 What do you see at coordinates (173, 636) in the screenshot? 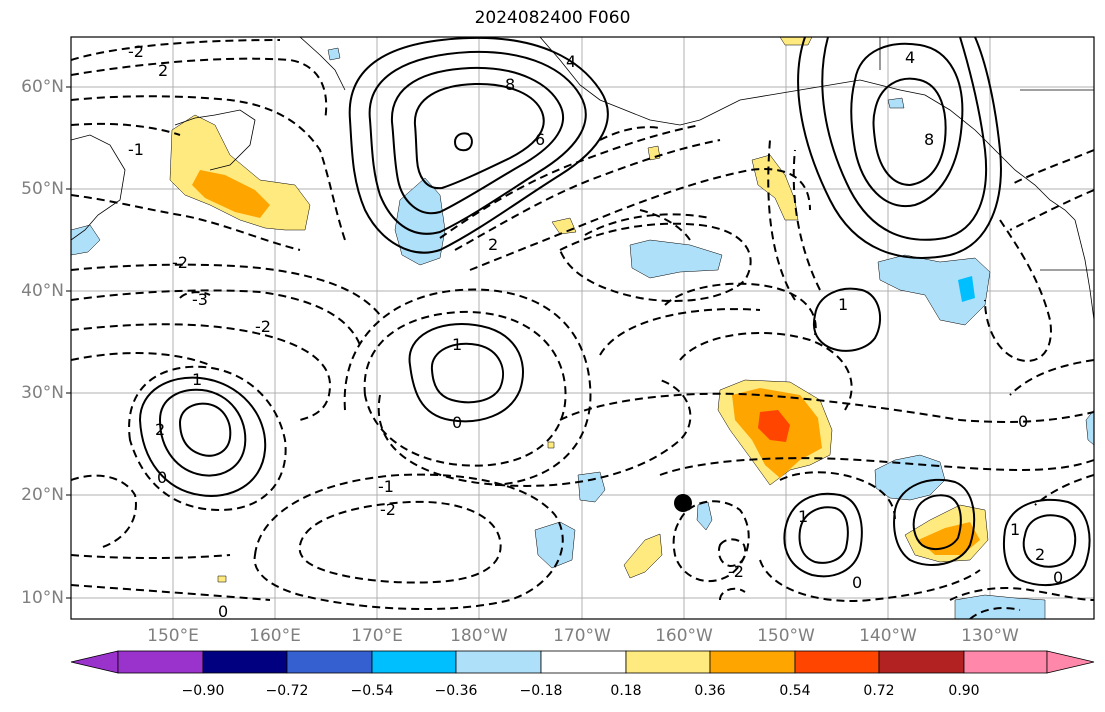
I see `lon-label: 150°E` at bounding box center [173, 636].